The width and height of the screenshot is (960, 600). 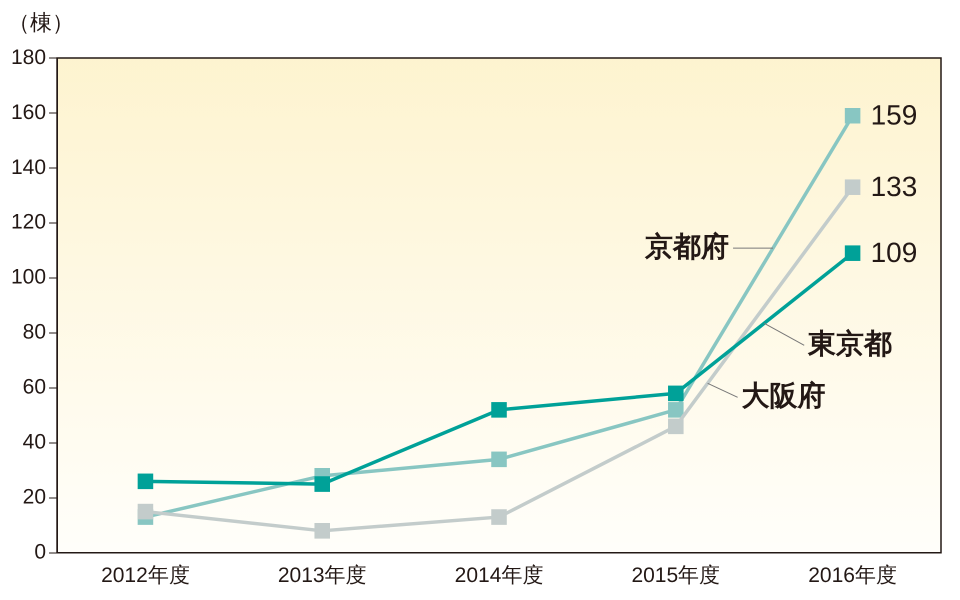 What do you see at coordinates (34, 387) in the screenshot?
I see `y-tick-label: 60` at bounding box center [34, 387].